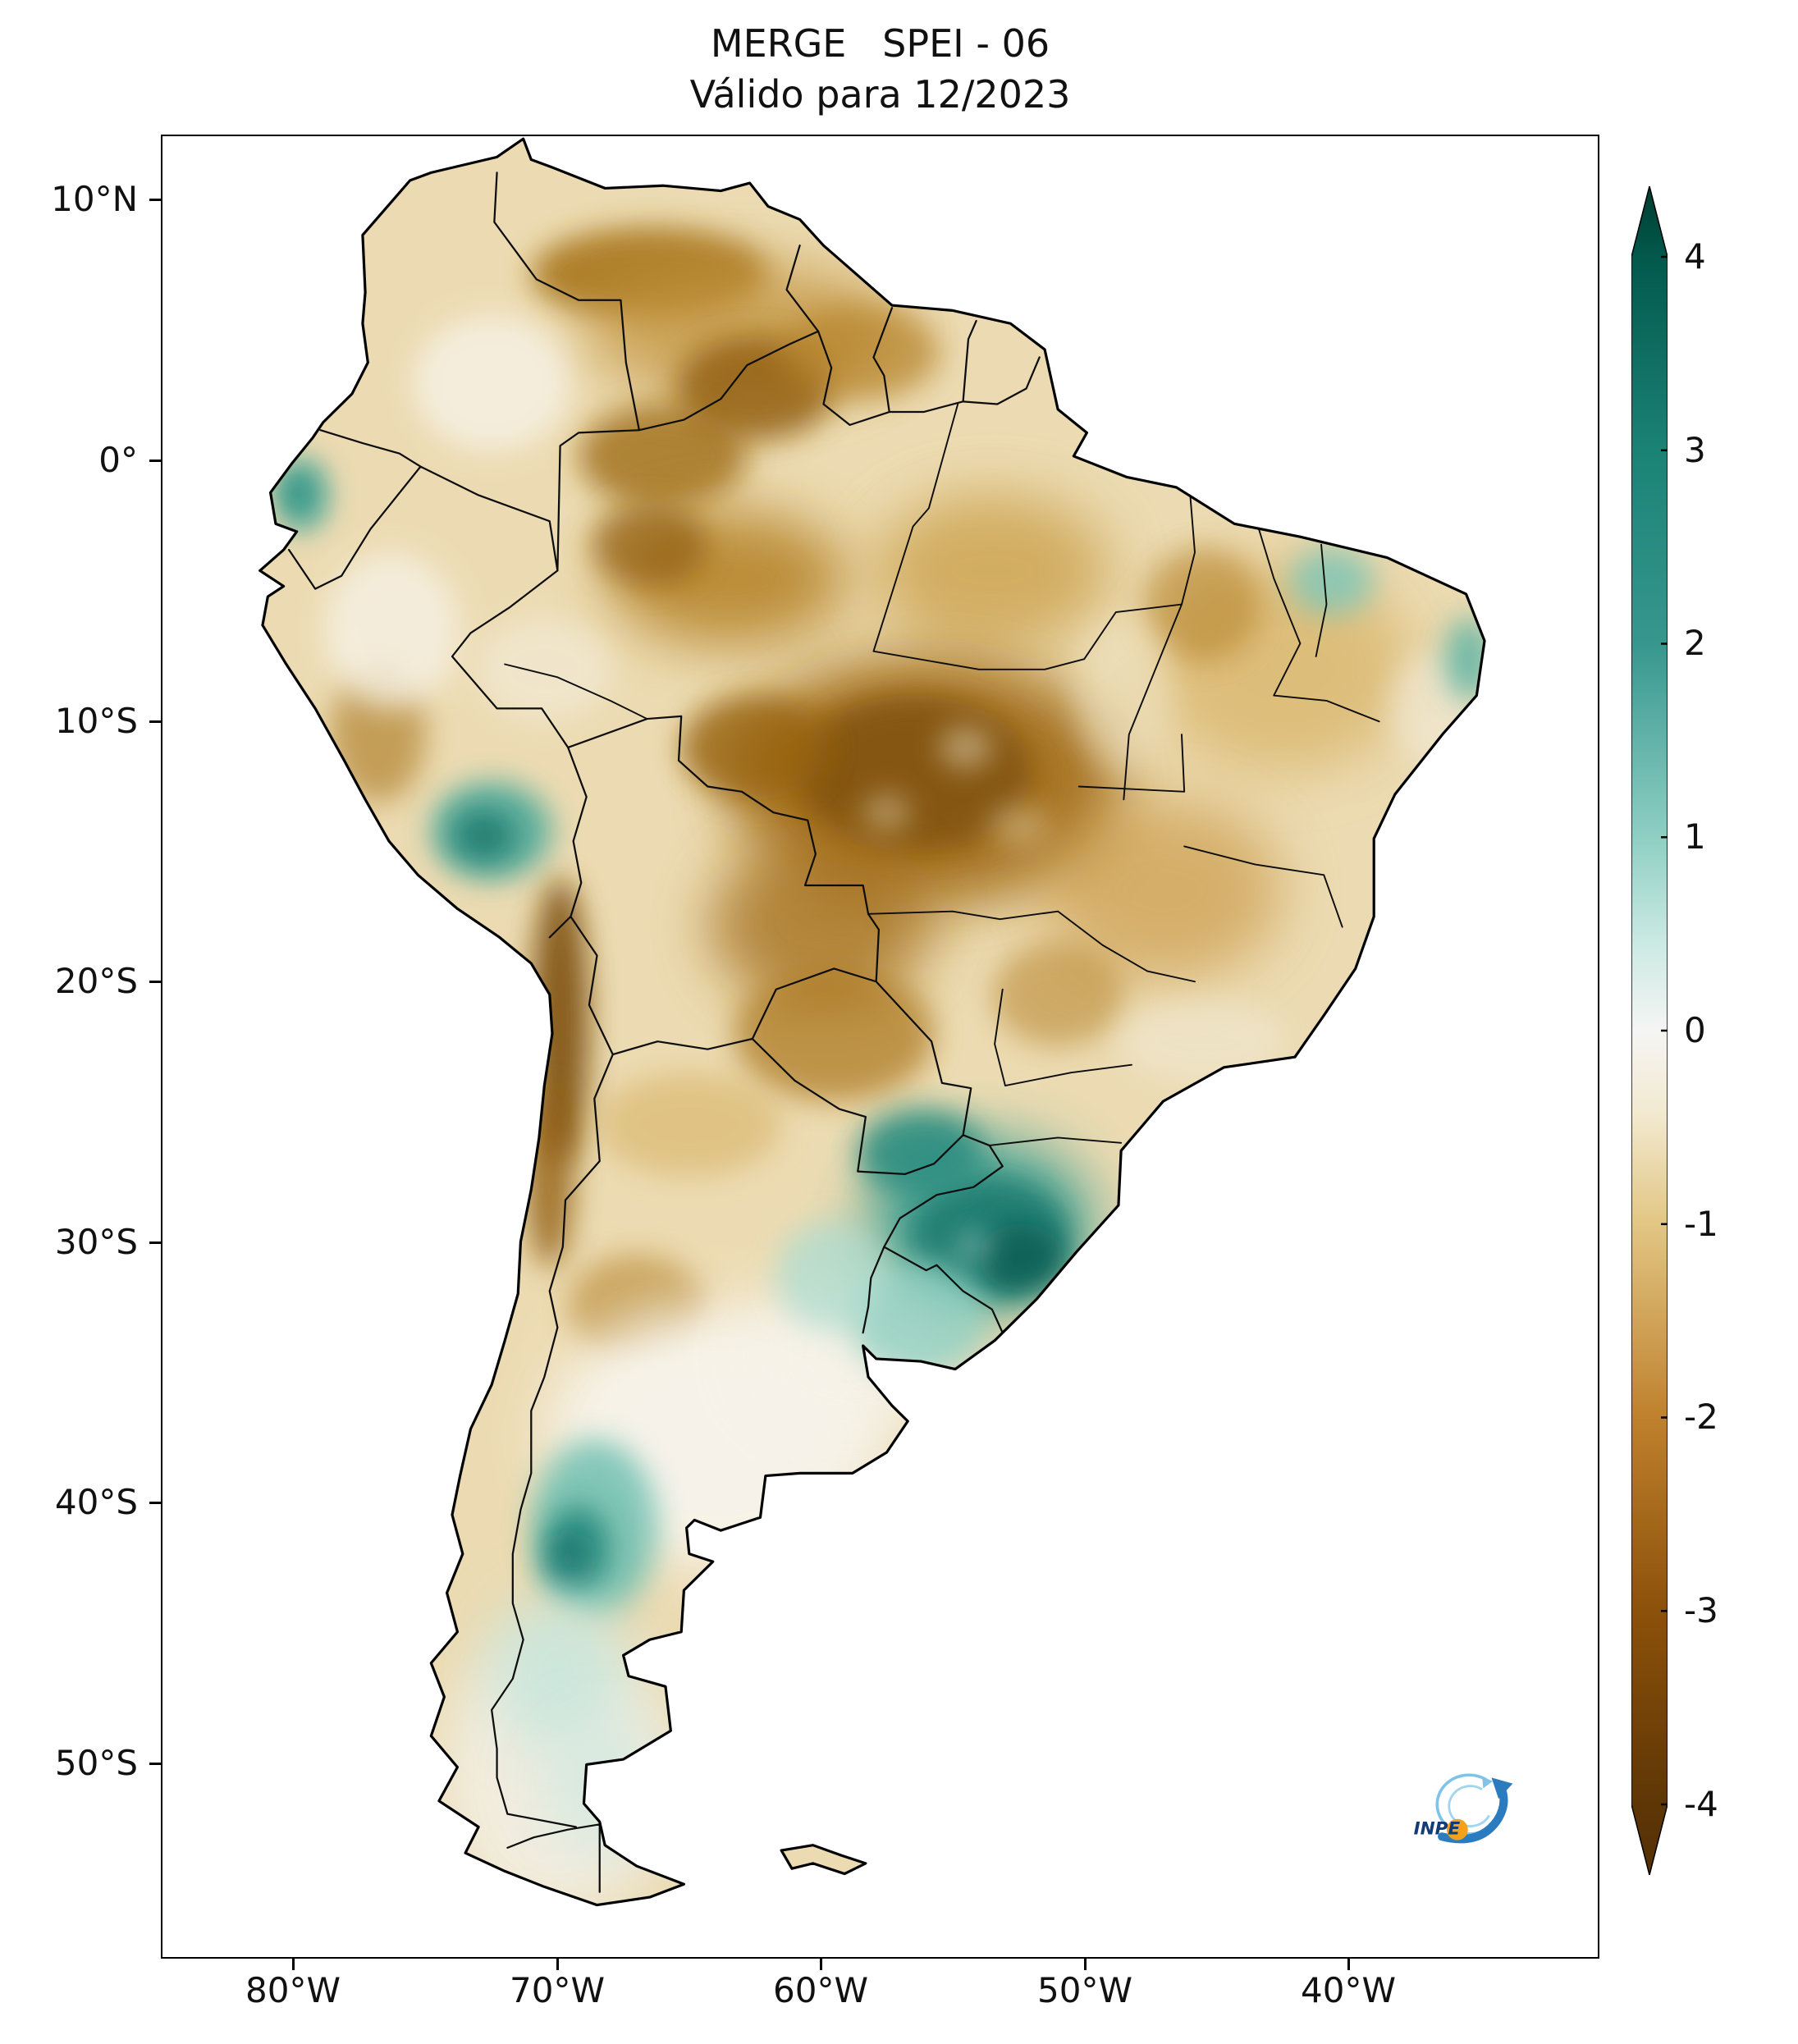  I want to click on chart-title-line1: MERGE SPEI - 06, so click(880, 43).